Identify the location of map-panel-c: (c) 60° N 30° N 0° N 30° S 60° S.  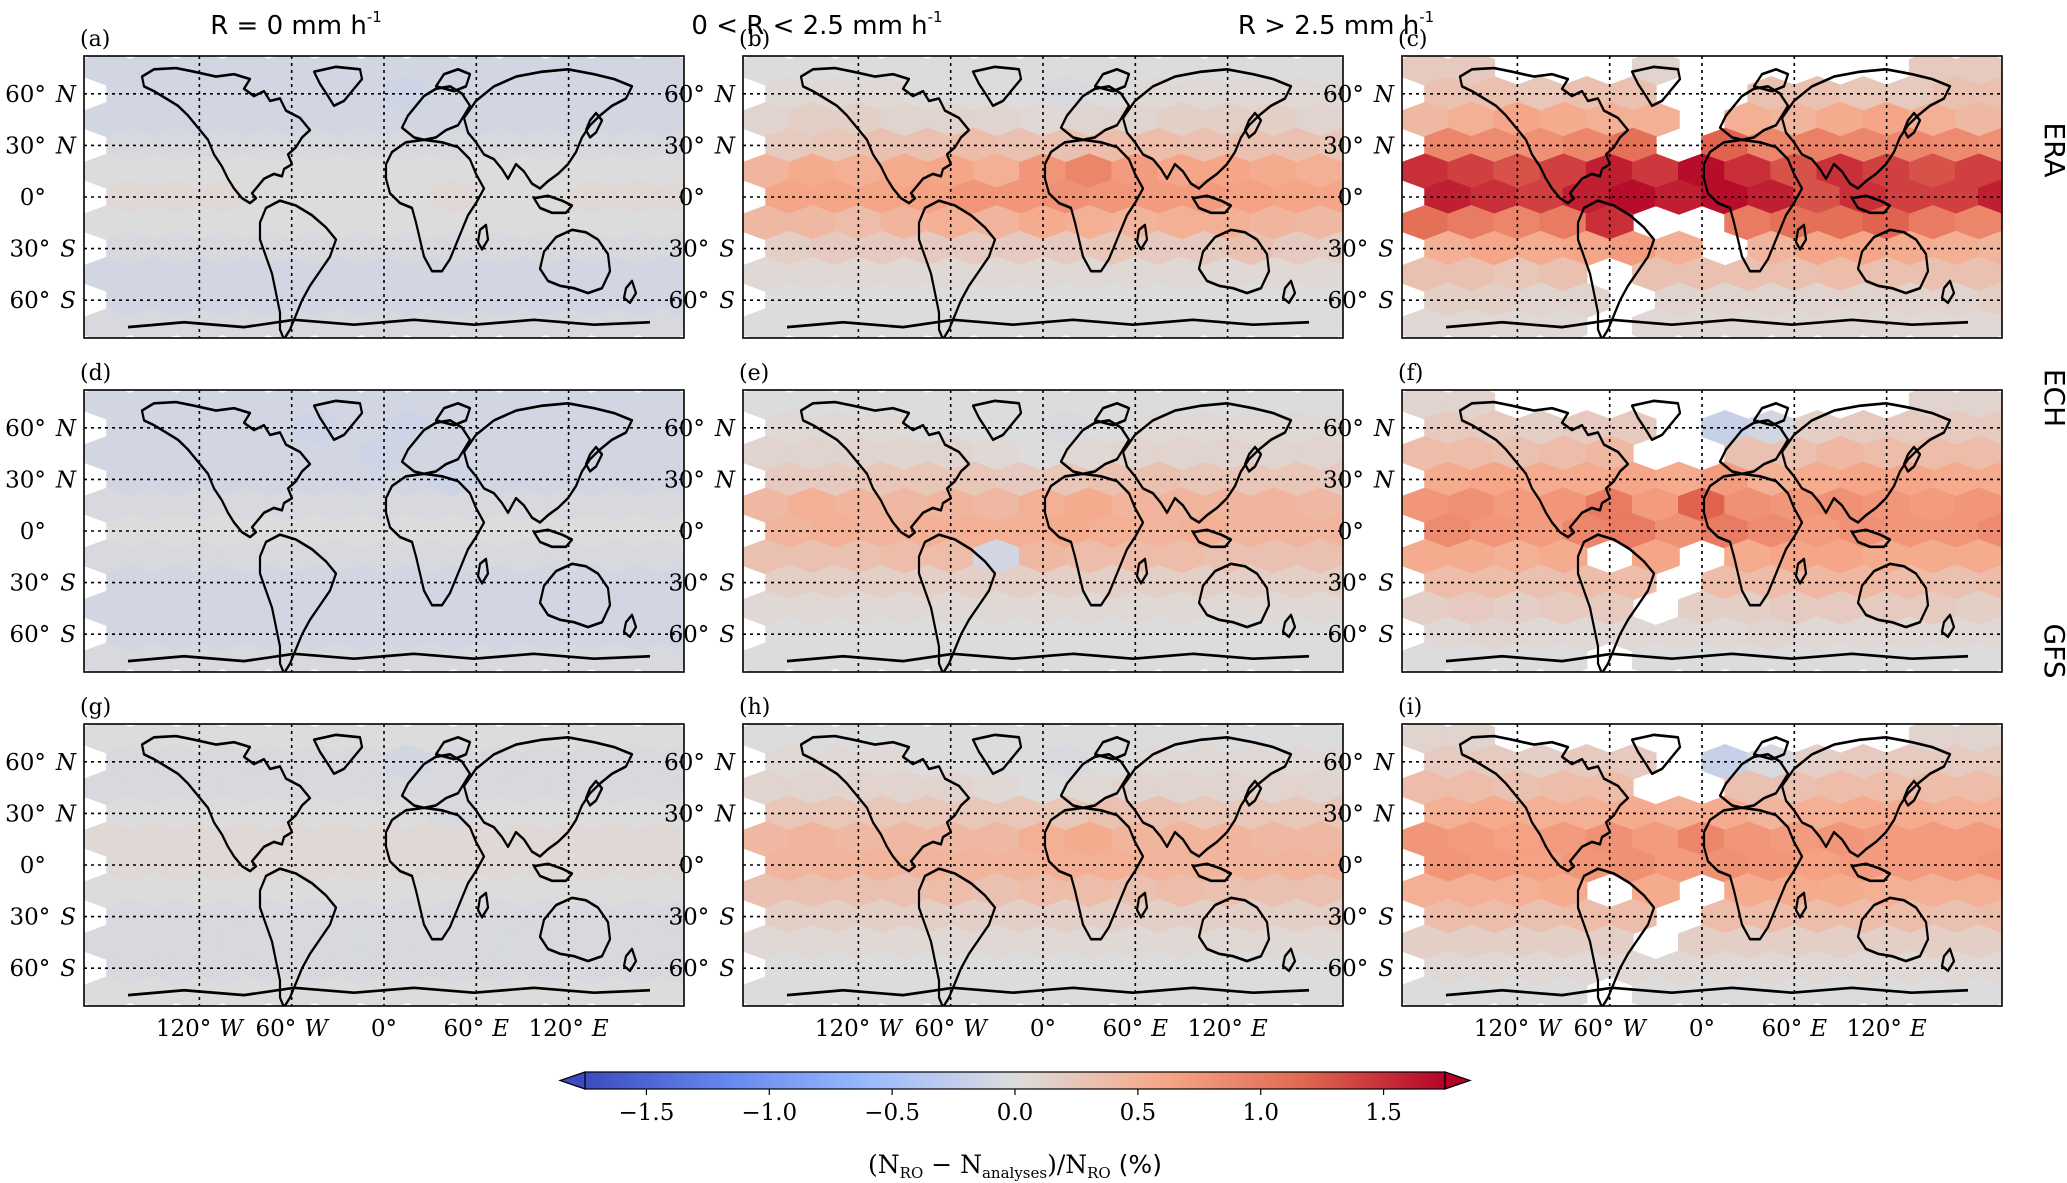
(1663, 183).